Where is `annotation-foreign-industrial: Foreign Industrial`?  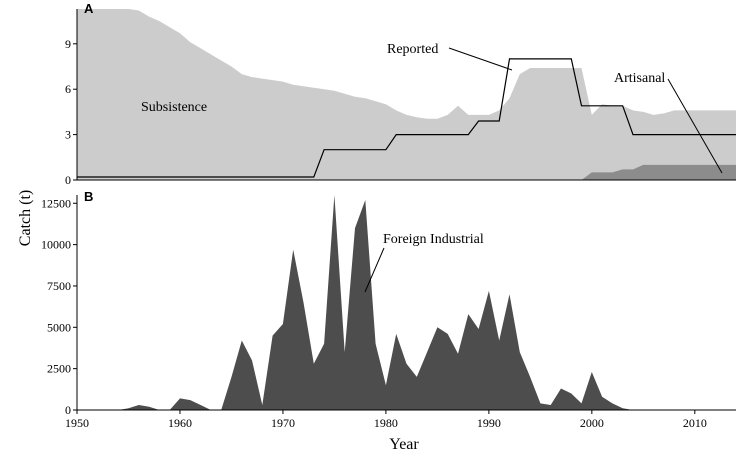
annotation-foreign-industrial: Foreign Industrial is located at coordinates (433, 239).